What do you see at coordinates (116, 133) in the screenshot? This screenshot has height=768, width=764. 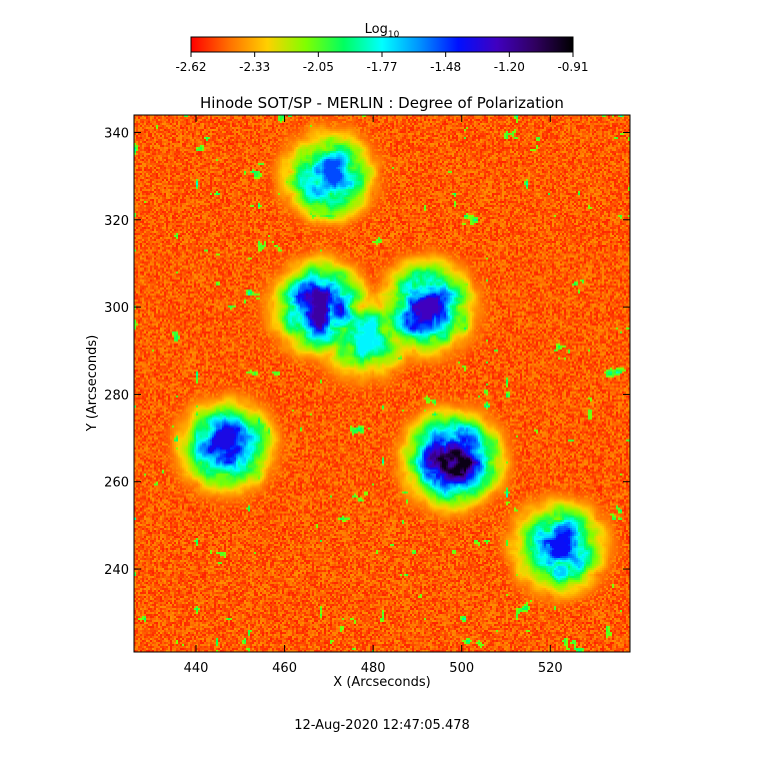 I see `y-tick-label: 340` at bounding box center [116, 133].